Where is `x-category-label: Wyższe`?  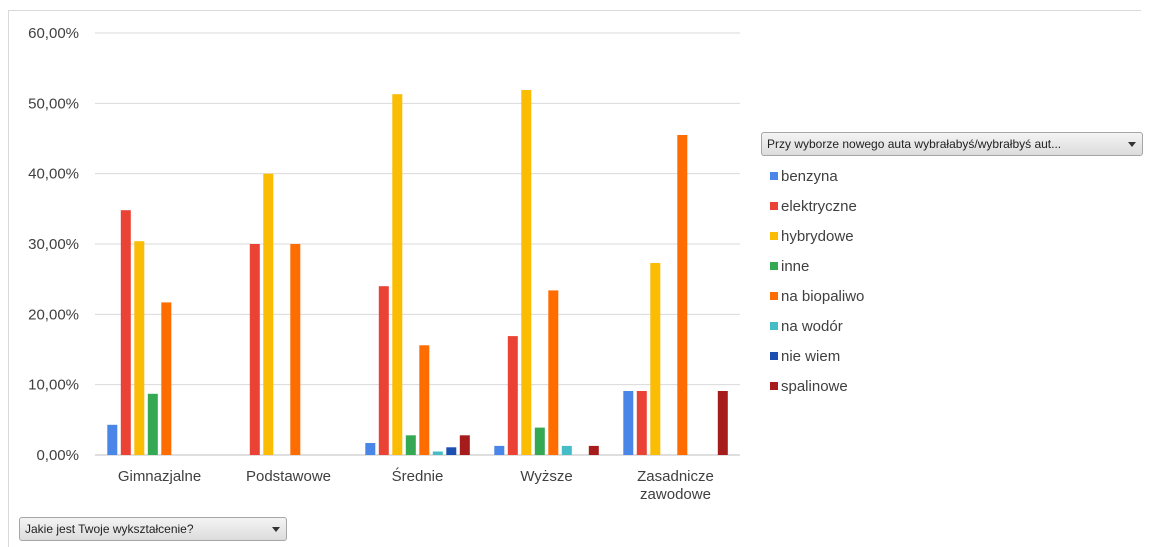 x-category-label: Wyższe is located at coordinates (546, 476).